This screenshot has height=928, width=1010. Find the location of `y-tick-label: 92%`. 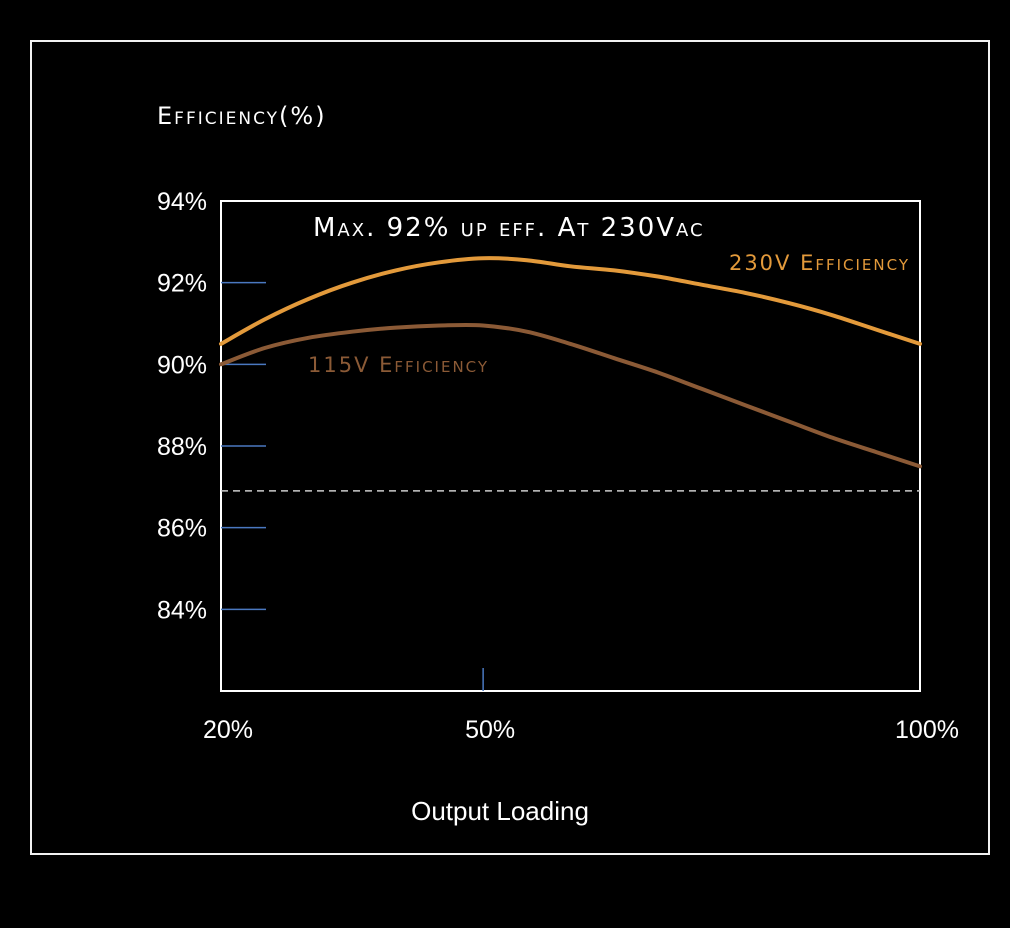

y-tick-label: 92% is located at coordinates (182, 284).